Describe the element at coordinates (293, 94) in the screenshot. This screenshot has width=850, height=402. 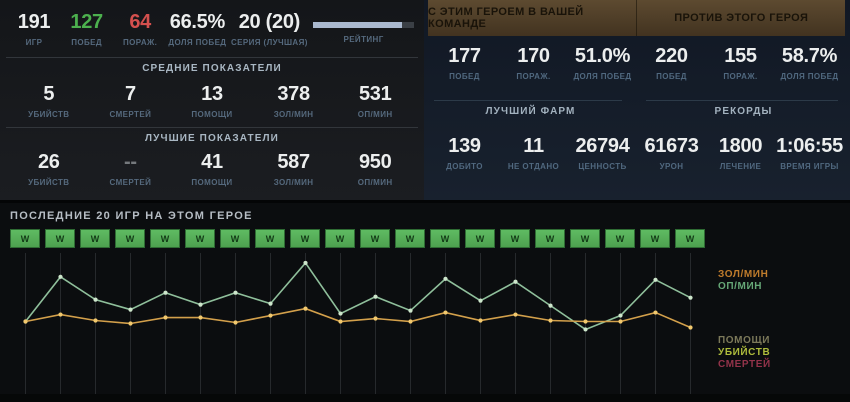
I see `stat-value: 378` at that location.